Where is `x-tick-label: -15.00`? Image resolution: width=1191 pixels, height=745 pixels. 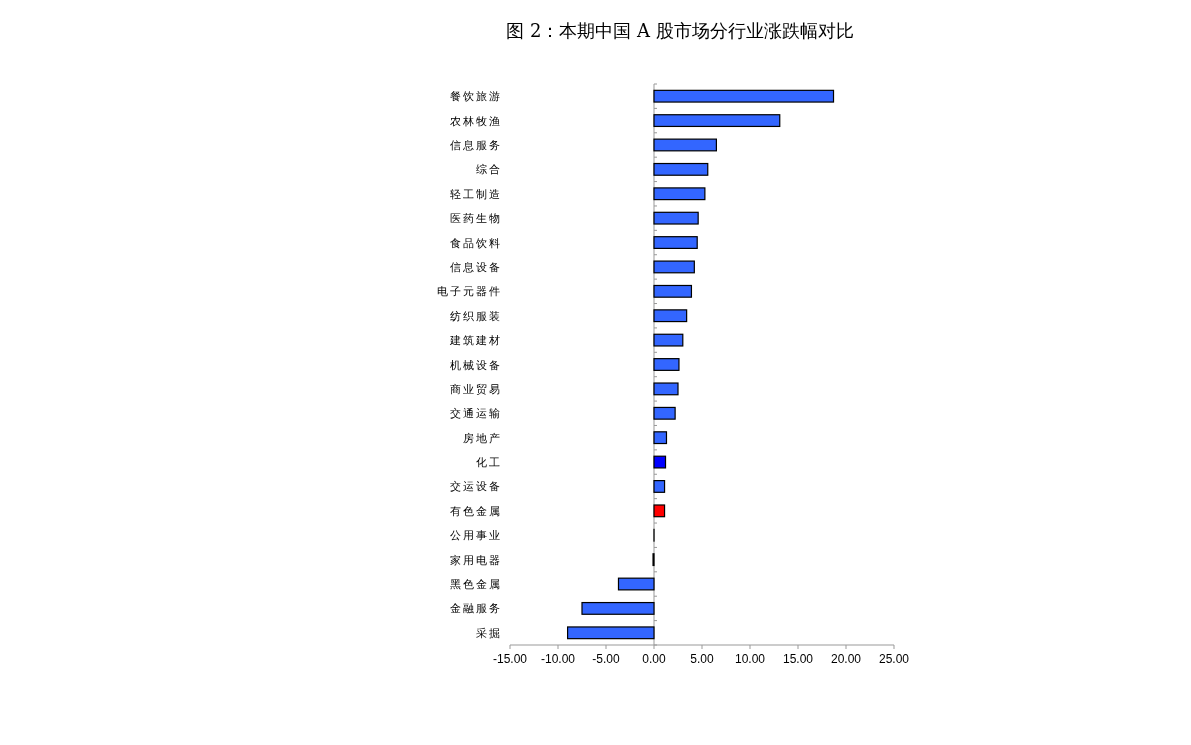
x-tick-label: -15.00 is located at coordinates (510, 659).